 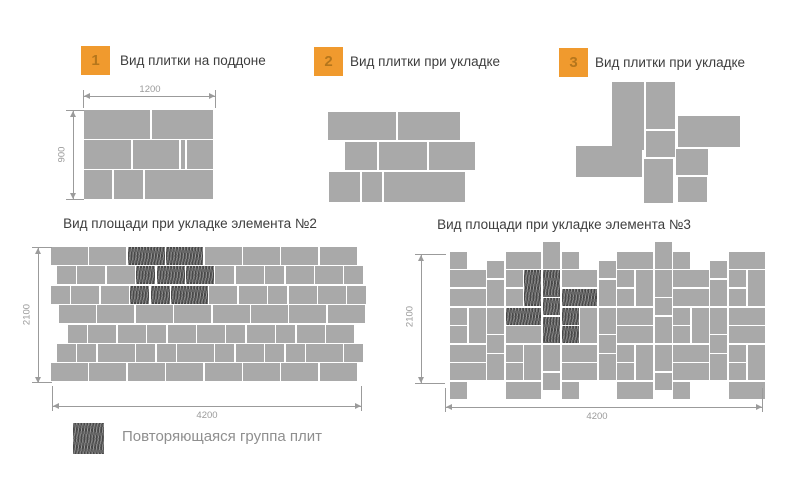 I want to click on arrow-up-icon, so click(x=38, y=251).